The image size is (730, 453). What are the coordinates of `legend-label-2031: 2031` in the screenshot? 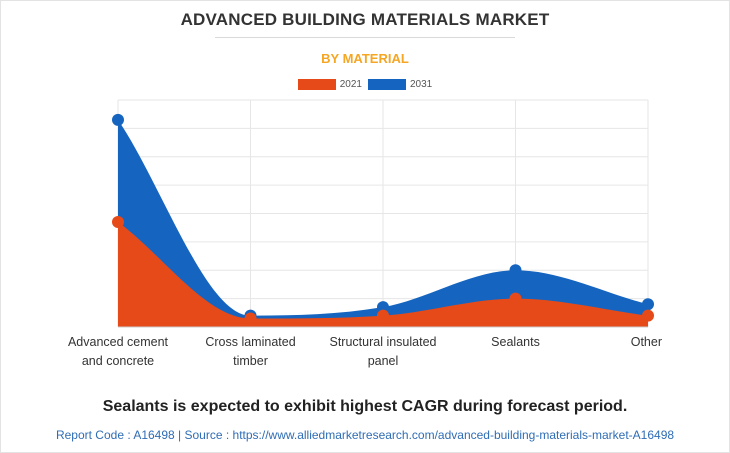 It's located at (421, 84).